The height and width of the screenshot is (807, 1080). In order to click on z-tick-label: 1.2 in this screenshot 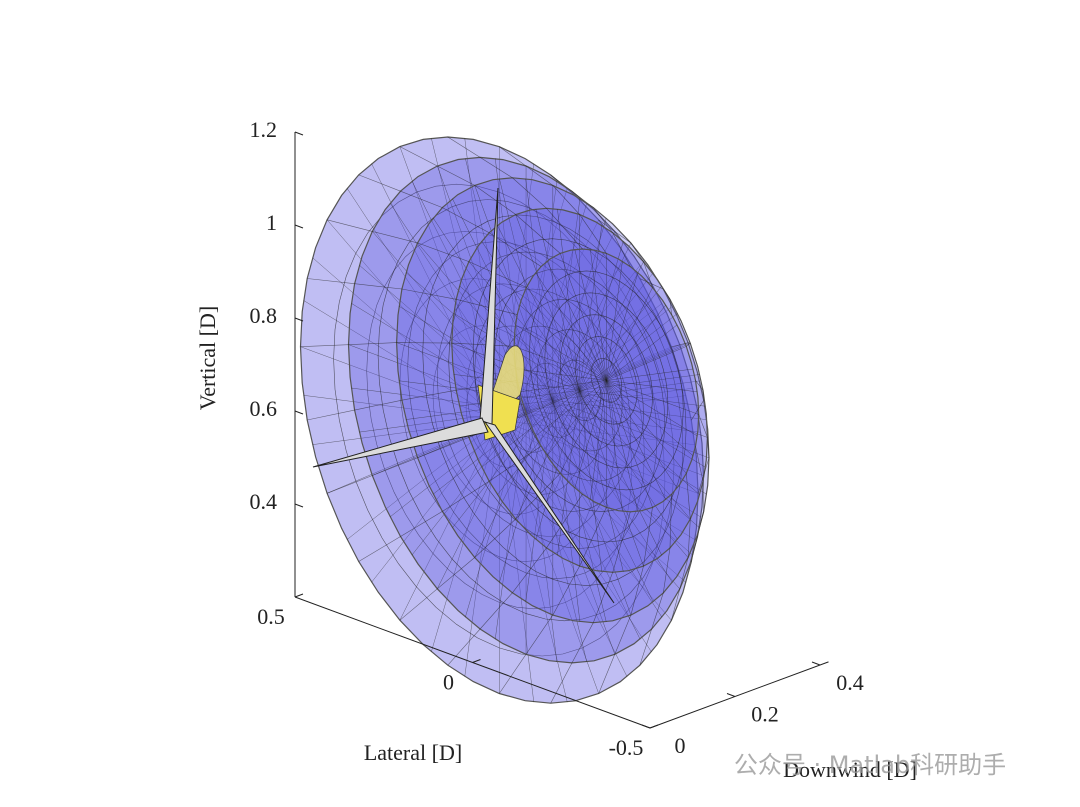, I will do `click(264, 129)`.